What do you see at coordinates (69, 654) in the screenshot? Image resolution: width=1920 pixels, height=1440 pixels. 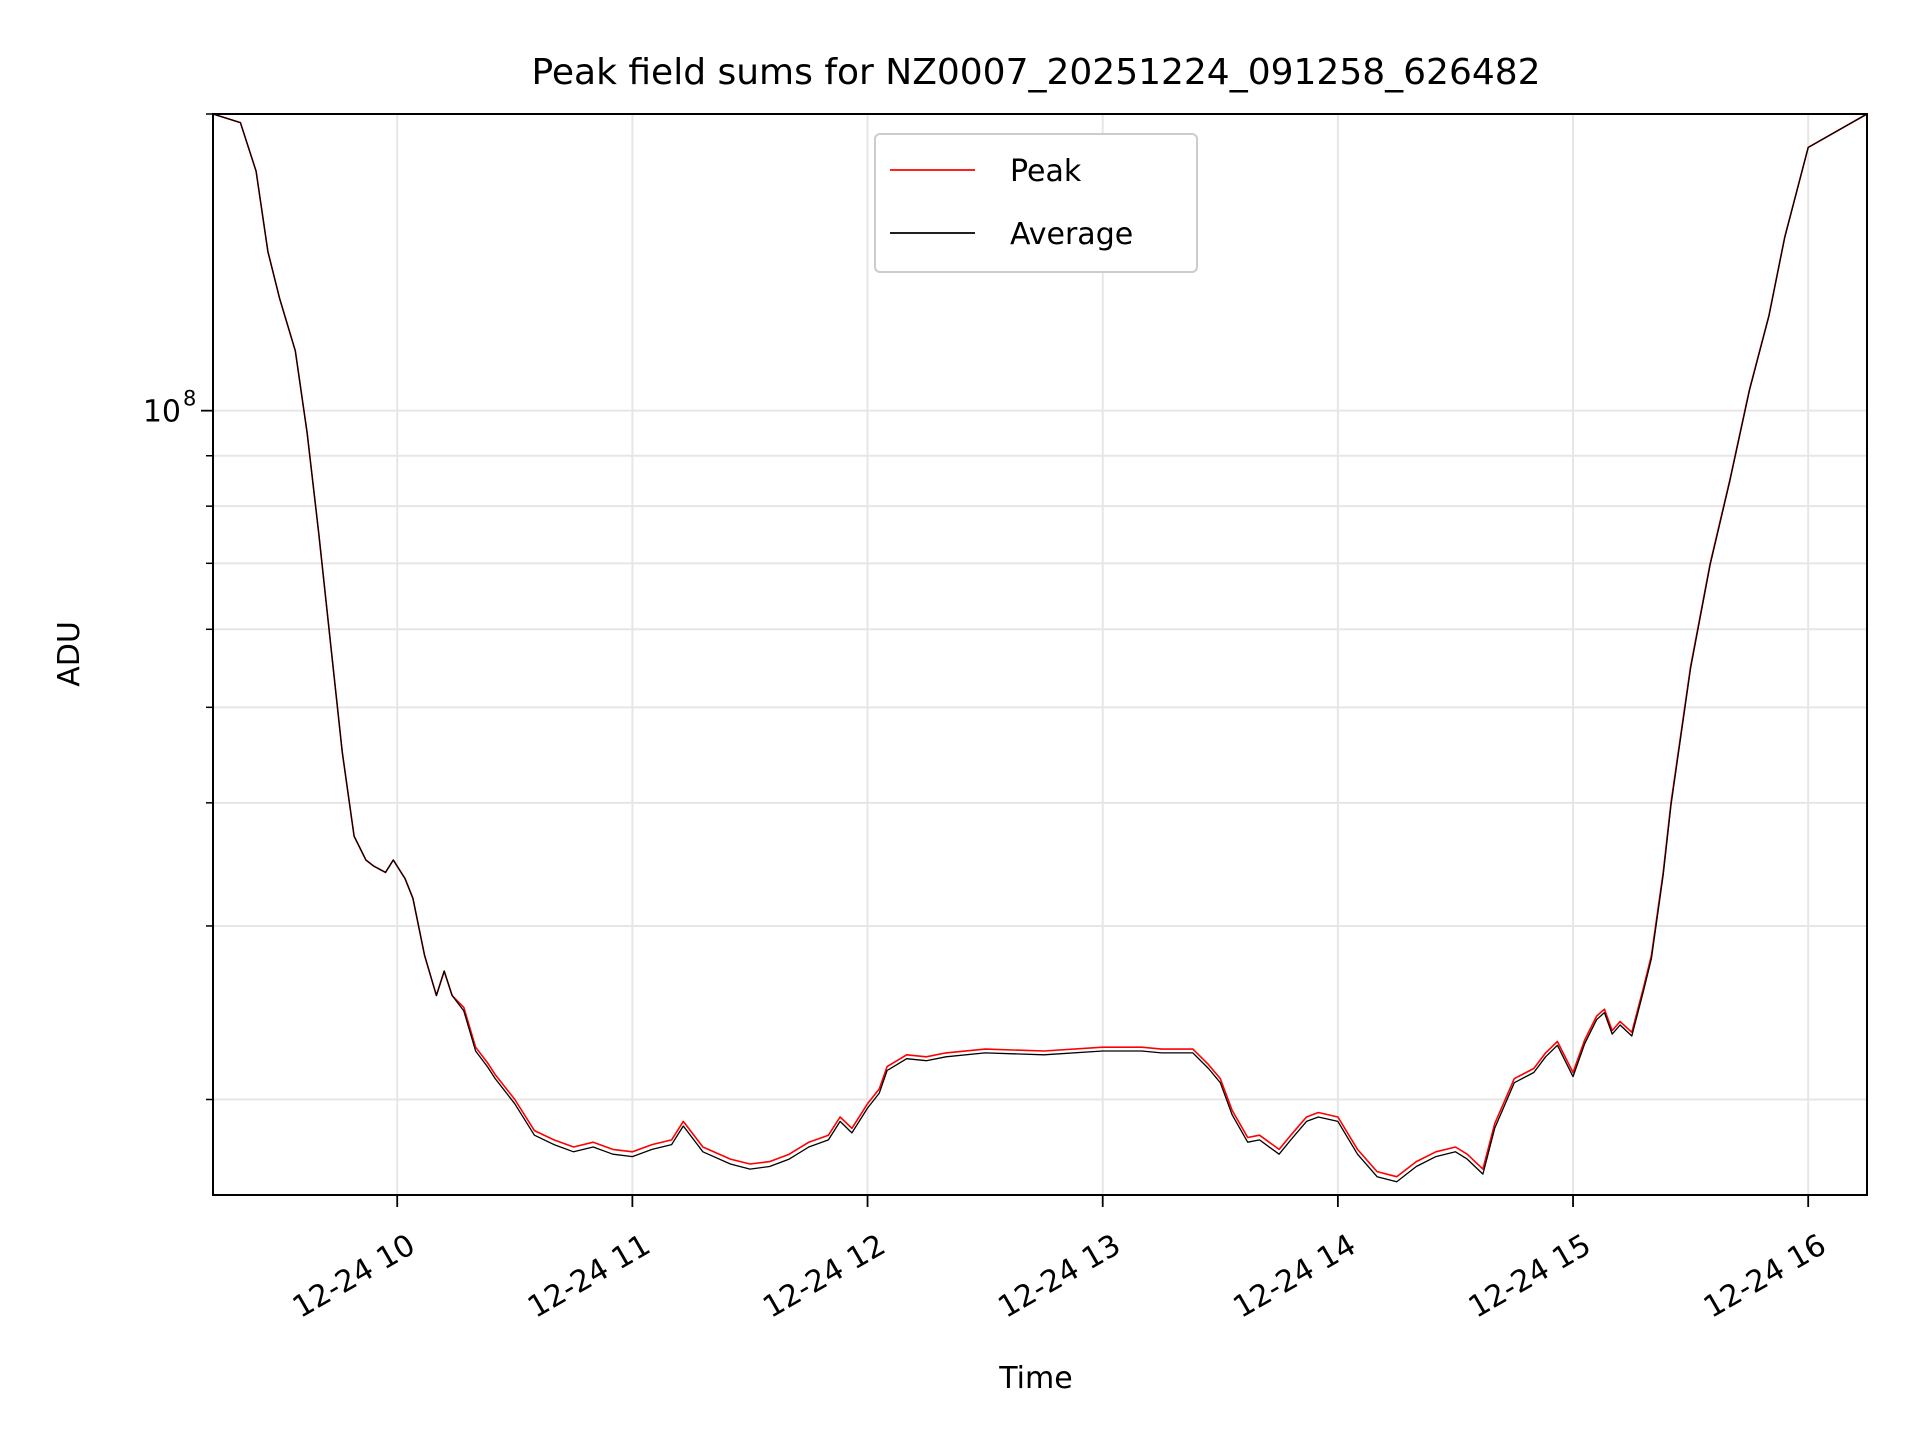 I see `y-axis-label: ADU` at bounding box center [69, 654].